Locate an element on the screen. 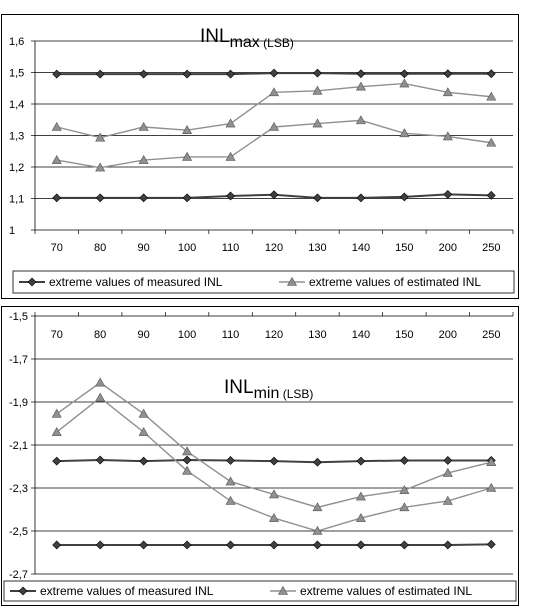 This screenshot has height=608, width=540. chart-title: INLmin (LSB) is located at coordinates (268, 389).